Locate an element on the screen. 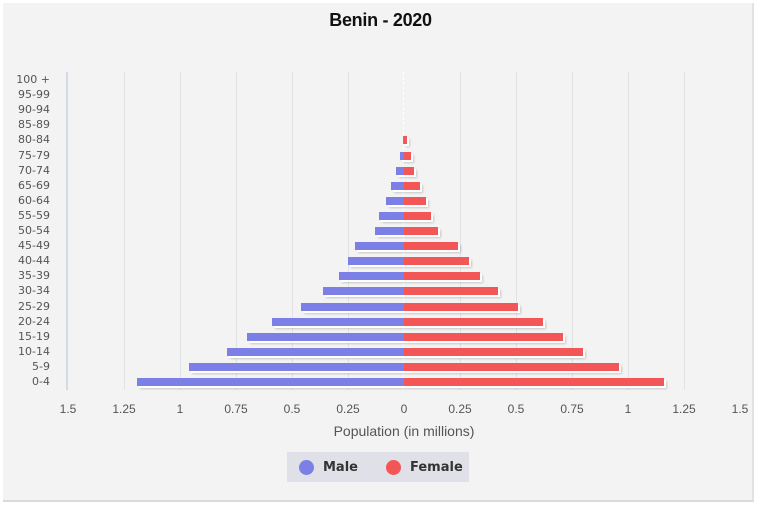  male-dot-icon is located at coordinates (306, 467).